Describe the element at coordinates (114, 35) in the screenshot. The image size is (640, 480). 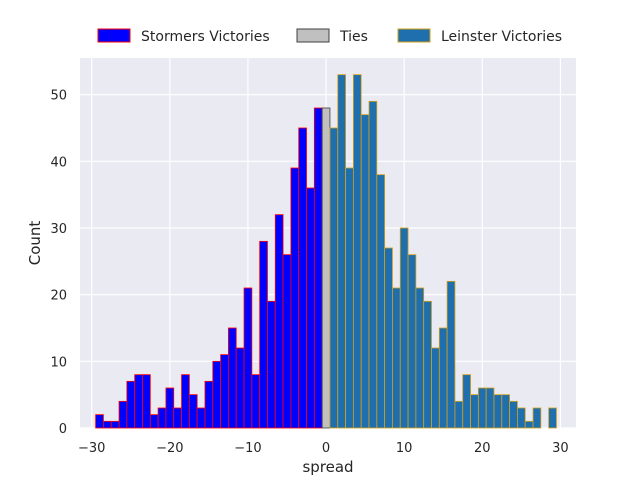
I see `legend-swatch-stormers-victories` at that location.